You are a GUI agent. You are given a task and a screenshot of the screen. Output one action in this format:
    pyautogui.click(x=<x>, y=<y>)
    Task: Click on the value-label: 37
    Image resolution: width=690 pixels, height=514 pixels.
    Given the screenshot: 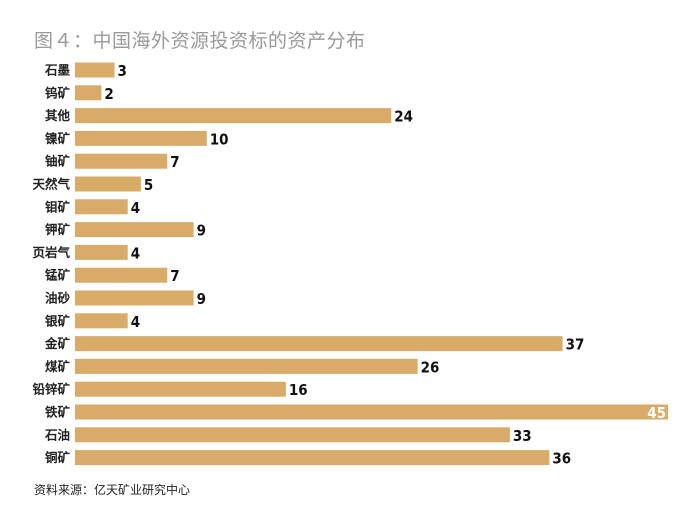 What is the action you would take?
    pyautogui.click(x=575, y=345)
    